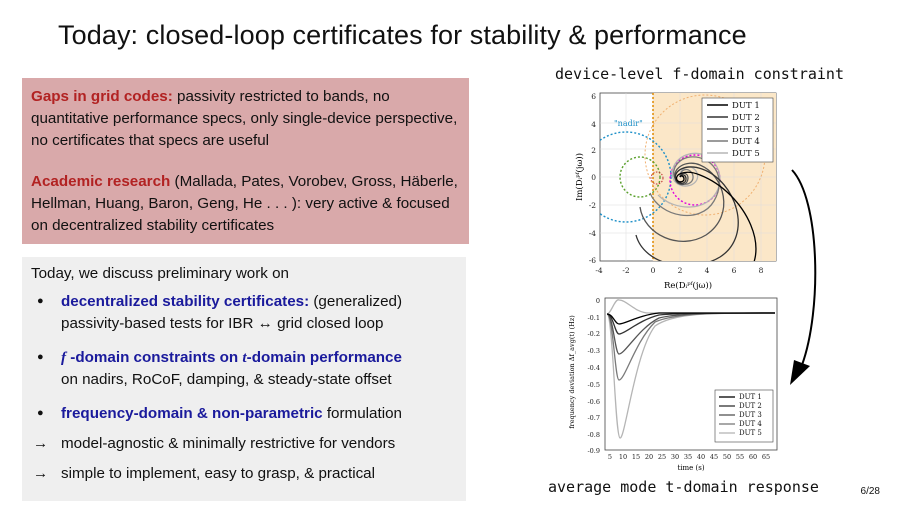  I want to click on y-tick: 2, so click(593, 150).